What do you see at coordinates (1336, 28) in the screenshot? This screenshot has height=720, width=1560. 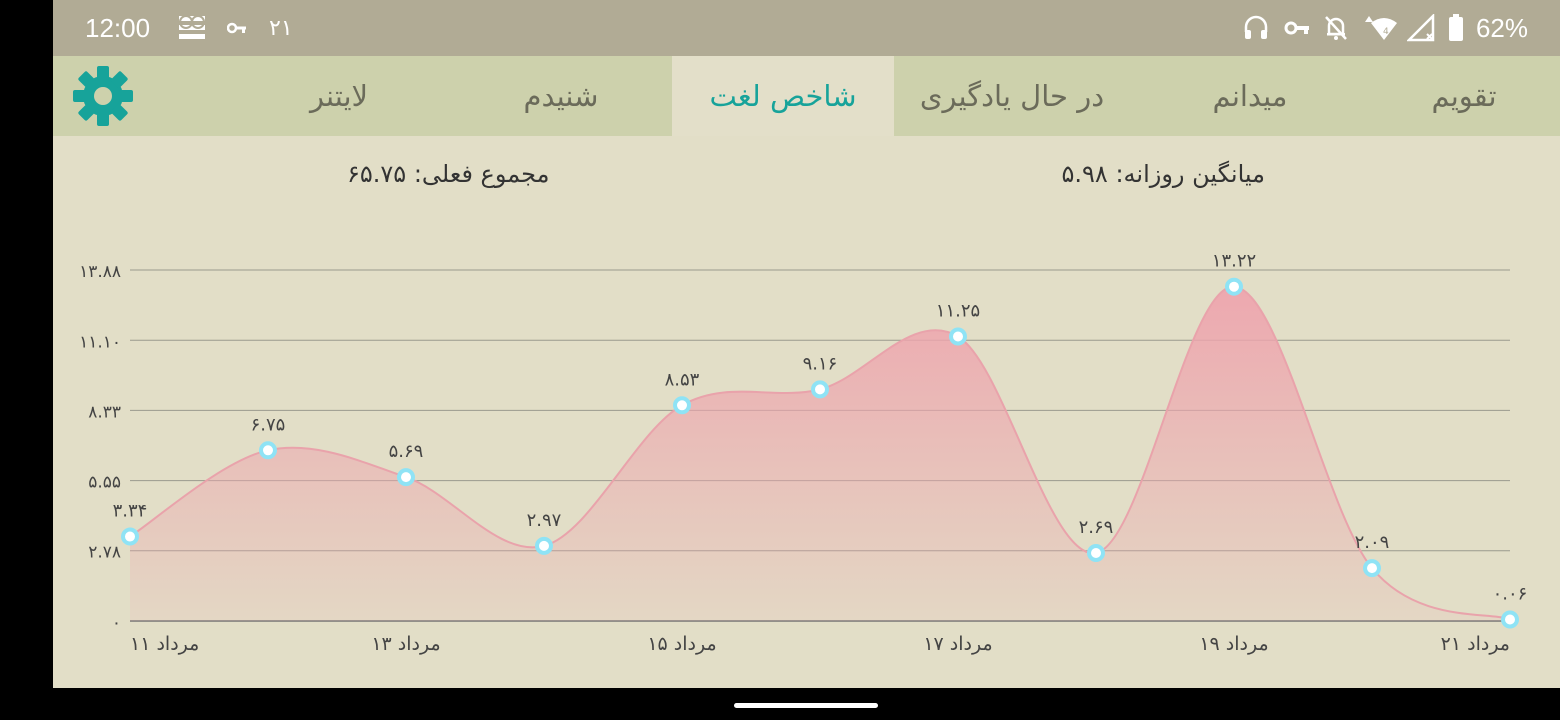 I see `notifications-off-icon` at bounding box center [1336, 28].